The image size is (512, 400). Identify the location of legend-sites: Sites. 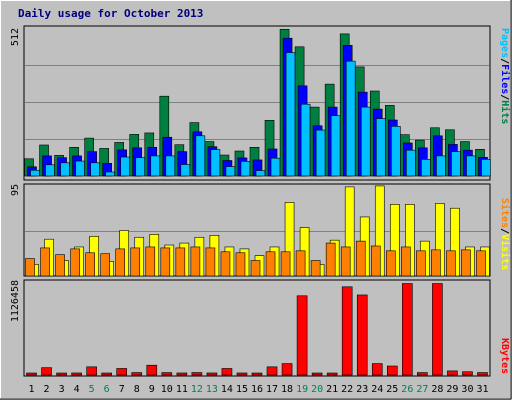
(505, 213).